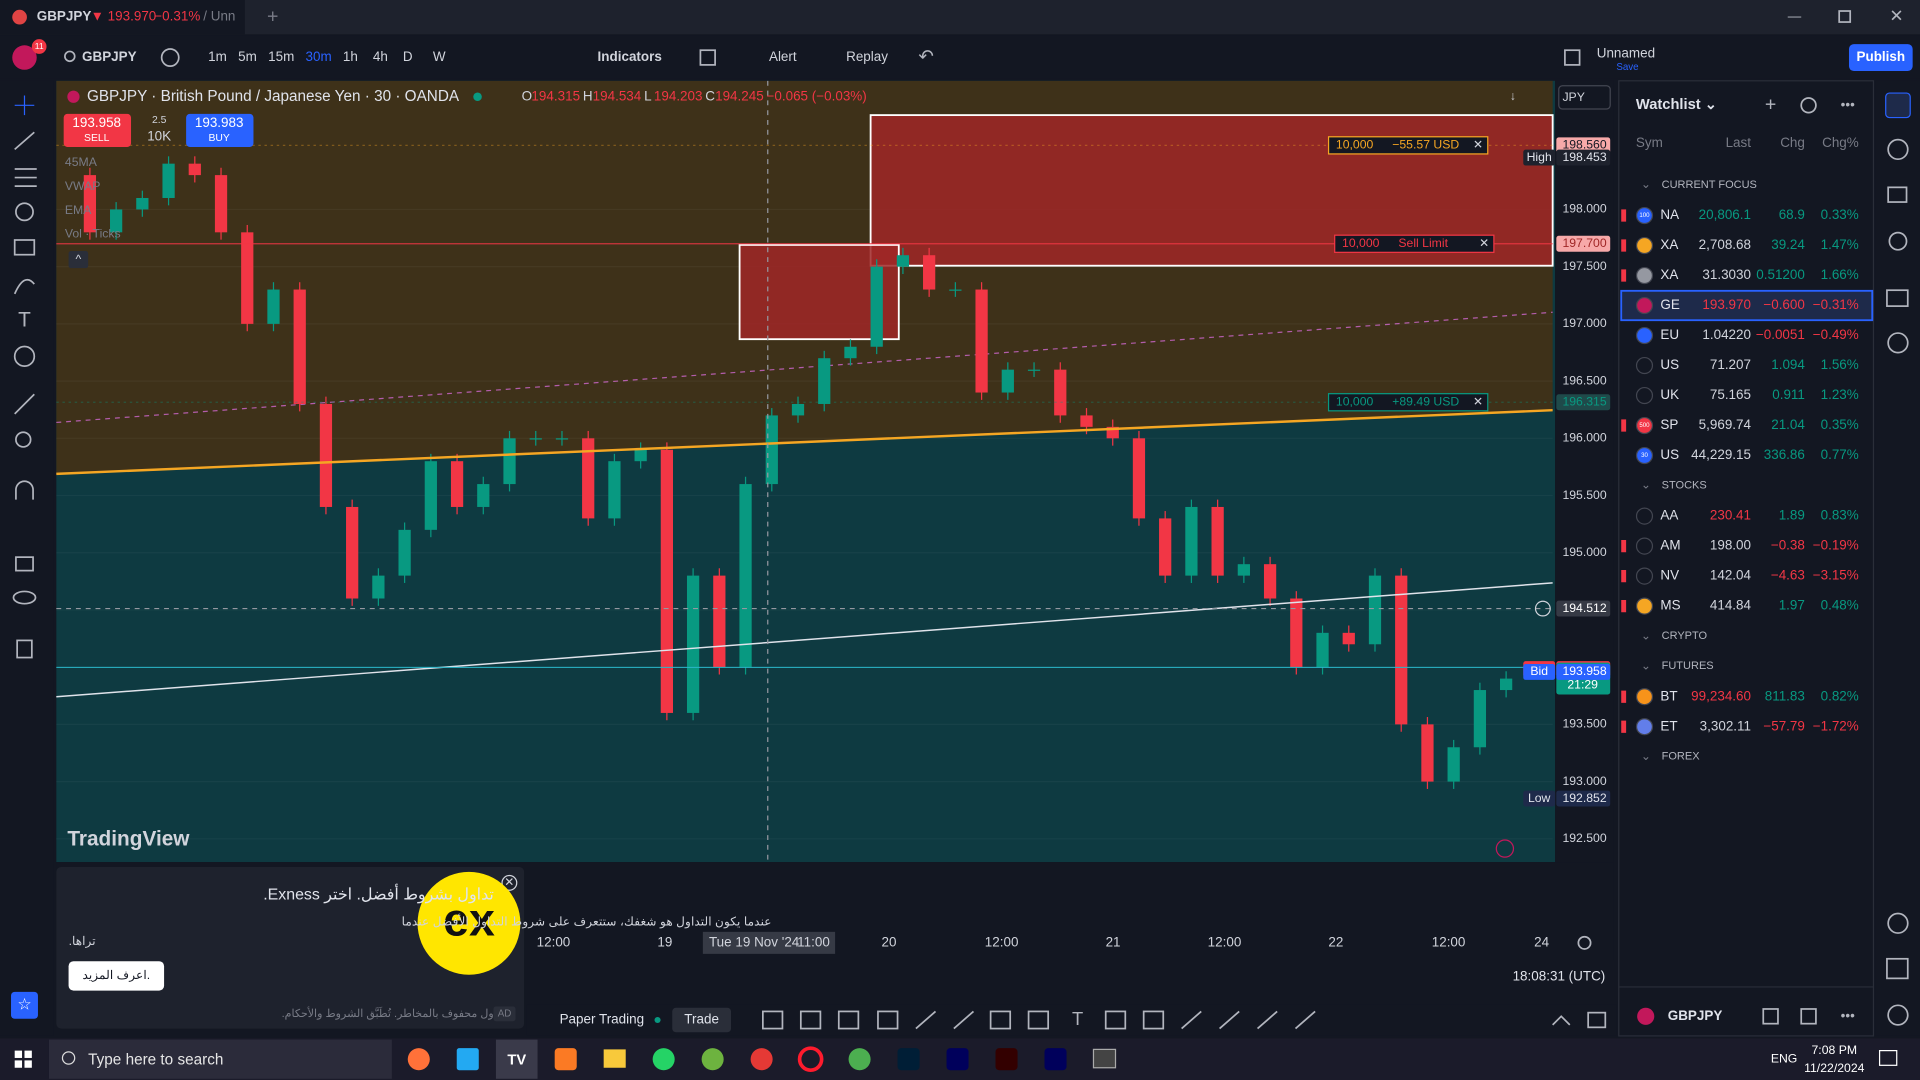  I want to click on notification-center, so click(1888, 1058).